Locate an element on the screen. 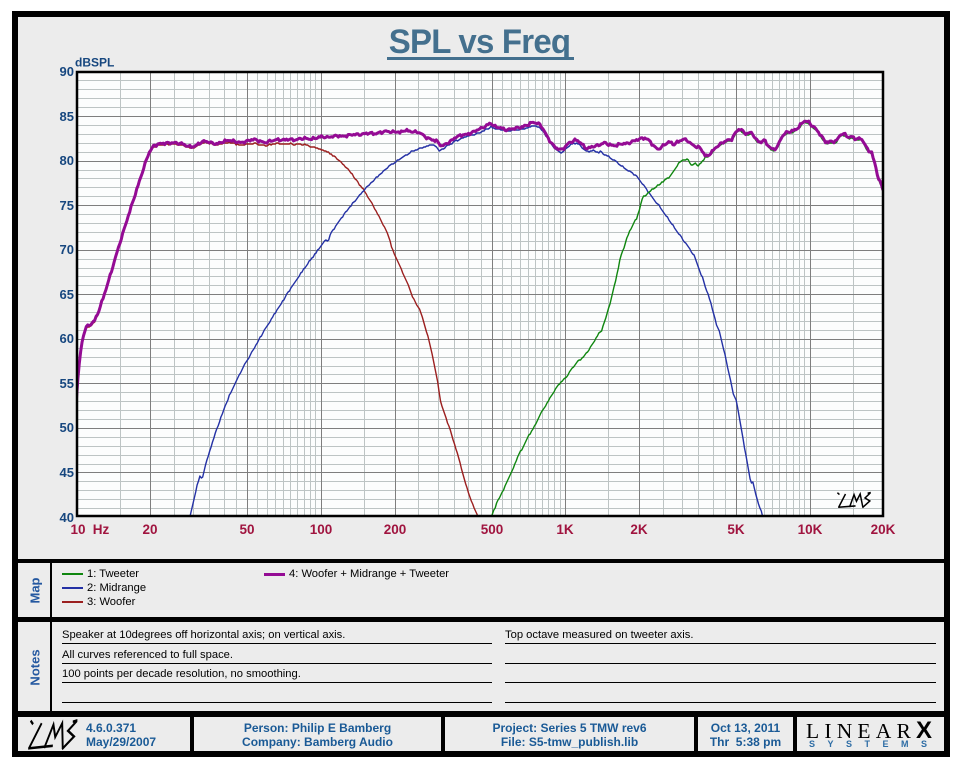 The height and width of the screenshot is (768, 960). svg-text: 100 is located at coordinates (321, 529).